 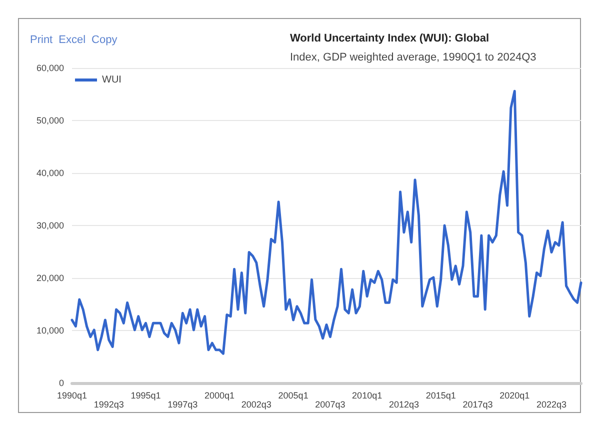 I want to click on y-tick-label: 60,000, so click(x=50, y=68).